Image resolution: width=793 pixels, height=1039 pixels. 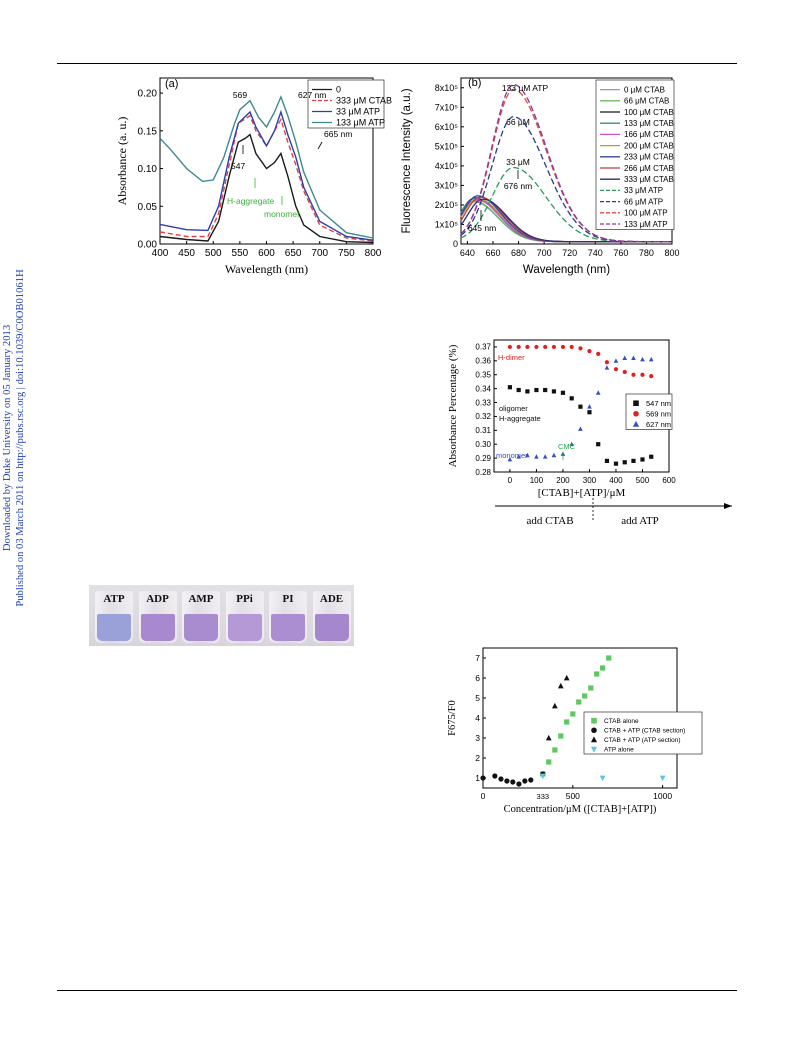 What do you see at coordinates (644, 89) in the screenshot?
I see `legend-label: 0 μM CTAB` at bounding box center [644, 89].